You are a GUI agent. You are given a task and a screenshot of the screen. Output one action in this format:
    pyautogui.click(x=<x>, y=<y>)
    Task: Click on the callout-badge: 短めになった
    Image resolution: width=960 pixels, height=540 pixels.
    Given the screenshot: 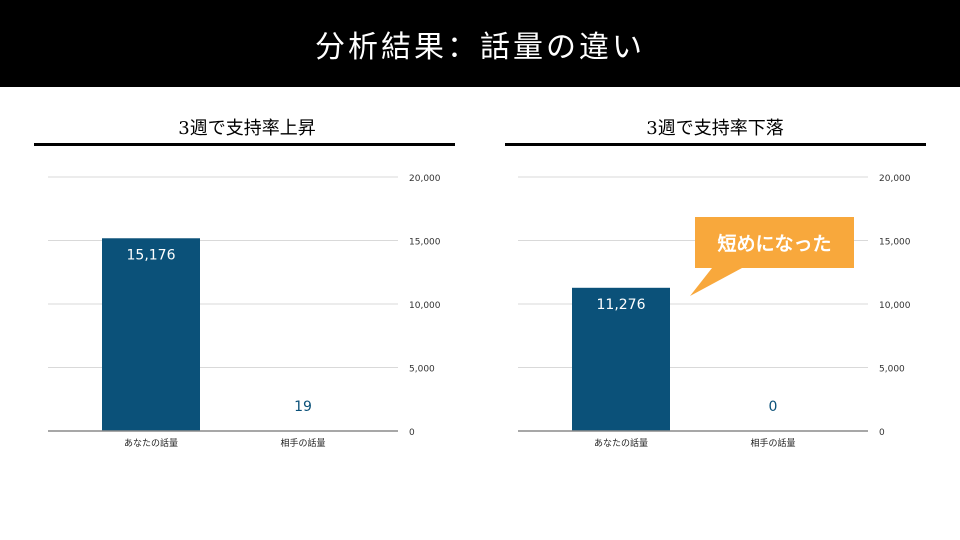 What is the action you would take?
    pyautogui.click(x=774, y=242)
    